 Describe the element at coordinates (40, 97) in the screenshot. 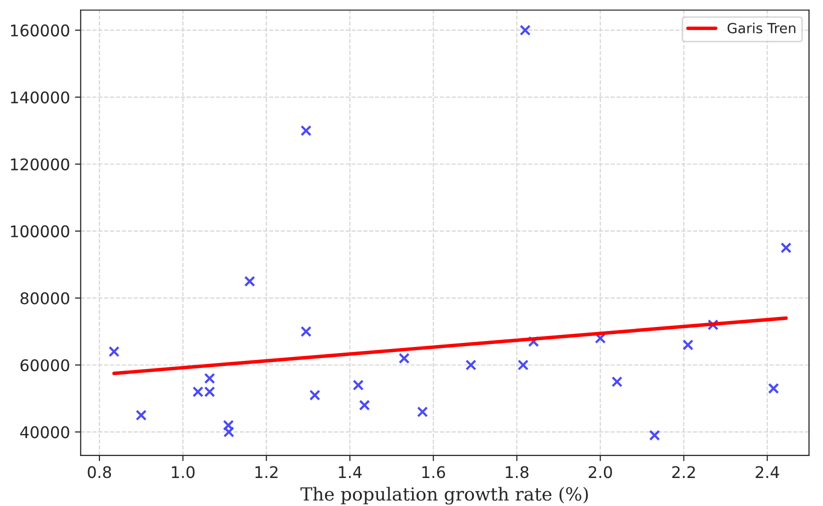

I see `y-tick-label: 140000` at that location.